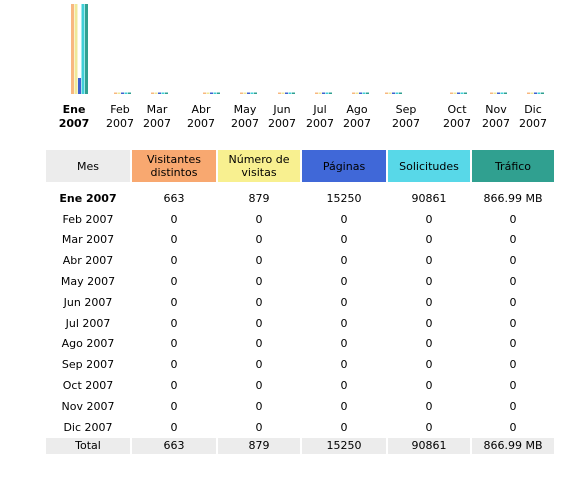  I want to click on month-name: May, so click(245, 109).